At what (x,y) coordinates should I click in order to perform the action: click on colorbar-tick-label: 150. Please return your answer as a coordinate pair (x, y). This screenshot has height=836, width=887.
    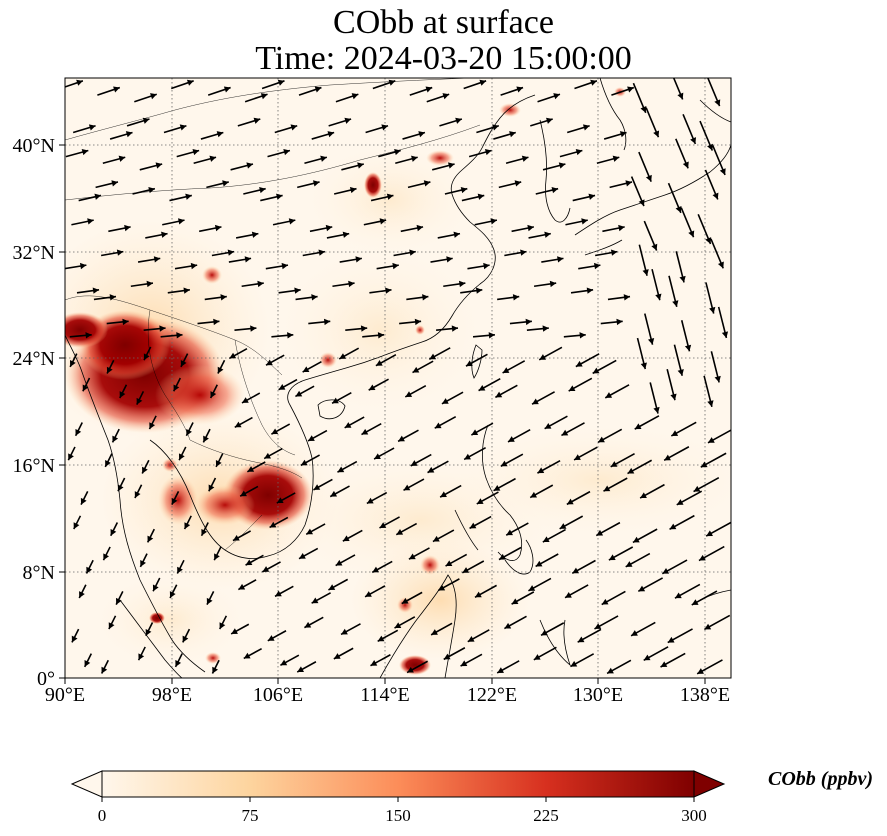
    Looking at the image, I should click on (398, 815).